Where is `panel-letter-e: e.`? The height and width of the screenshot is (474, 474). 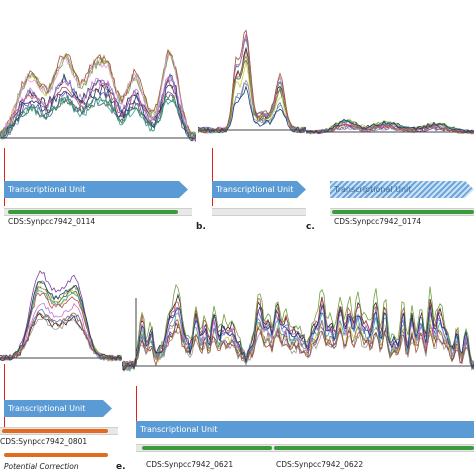 panel-letter-e: e. is located at coordinates (121, 467).